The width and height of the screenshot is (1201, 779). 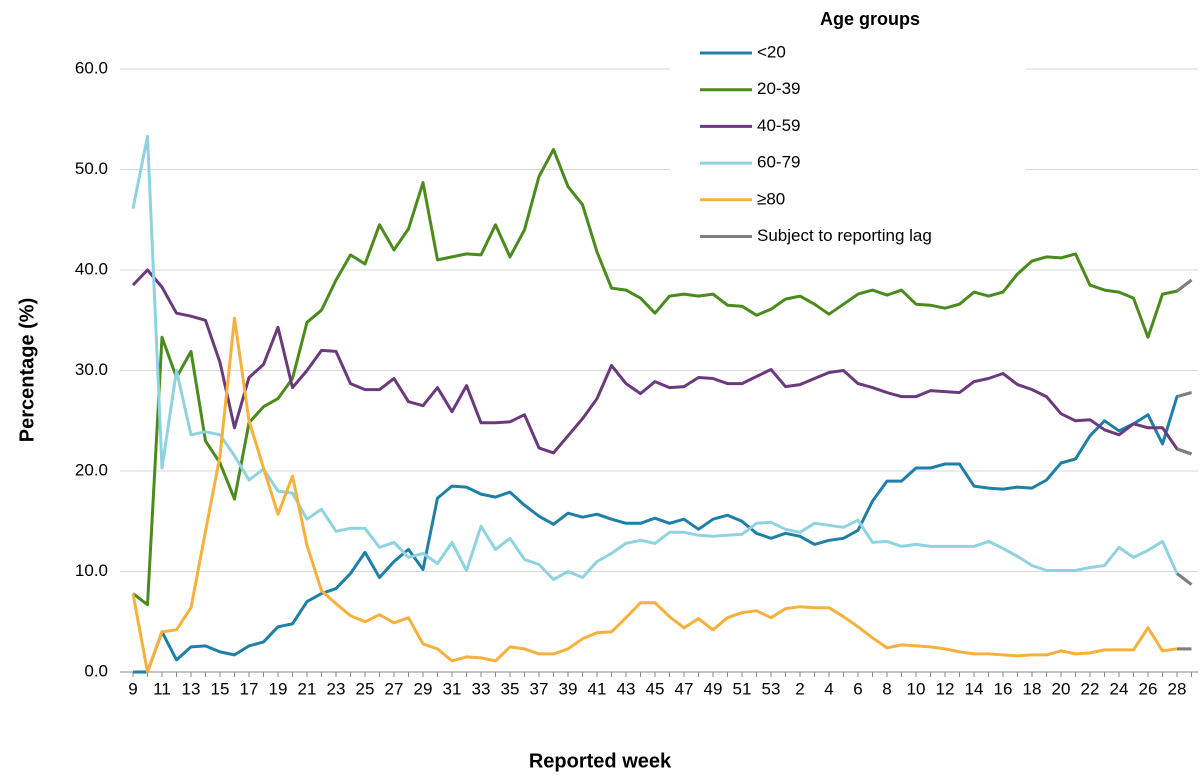 I want to click on legend-label: 40-59, so click(x=778, y=125).